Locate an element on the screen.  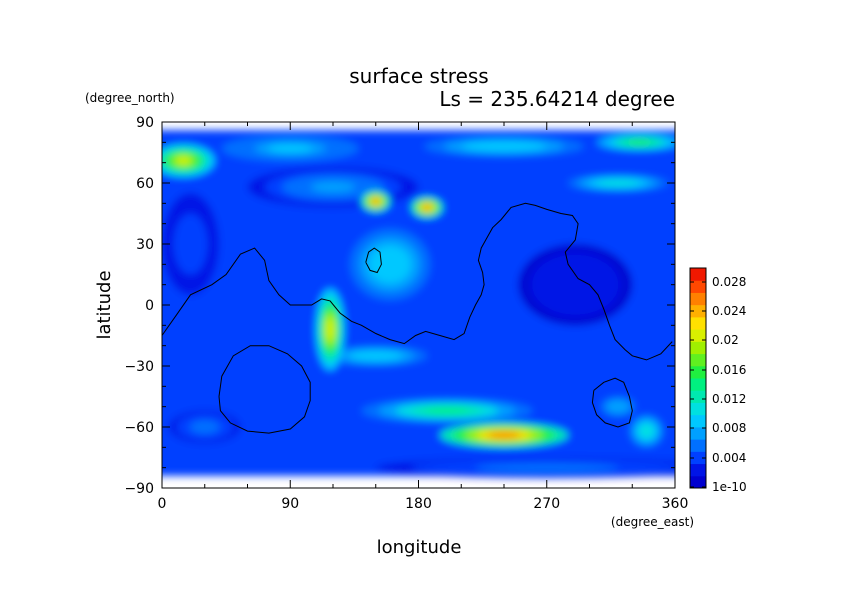
y-tick-label: −30 is located at coordinates (139, 367).